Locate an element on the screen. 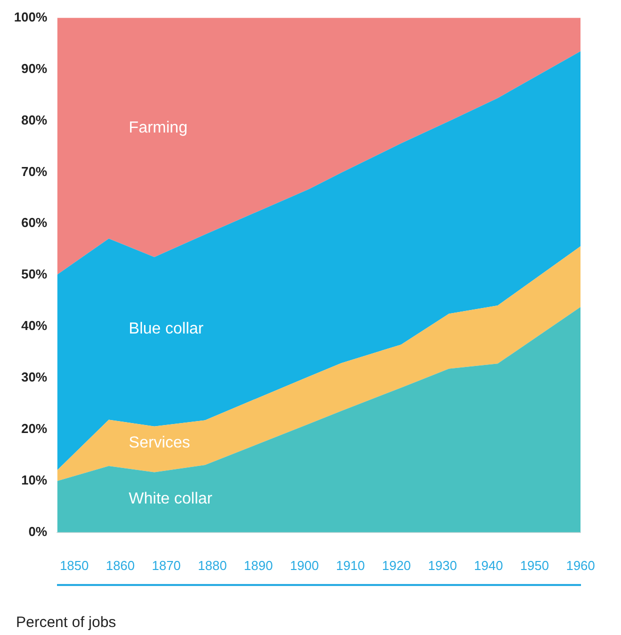 This screenshot has width=621, height=635. x-tick-label: 1860 is located at coordinates (120, 565).